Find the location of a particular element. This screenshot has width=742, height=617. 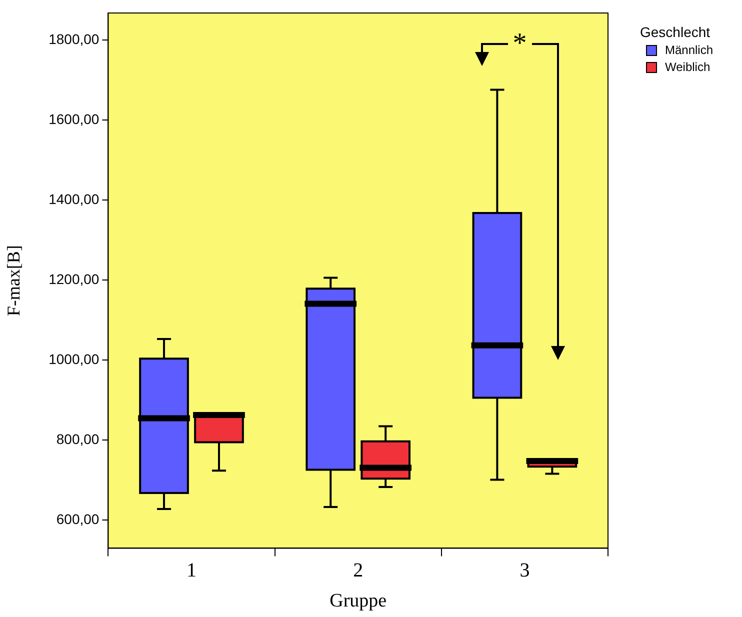

y-tick-label: 1400,00 is located at coordinates (74, 199).